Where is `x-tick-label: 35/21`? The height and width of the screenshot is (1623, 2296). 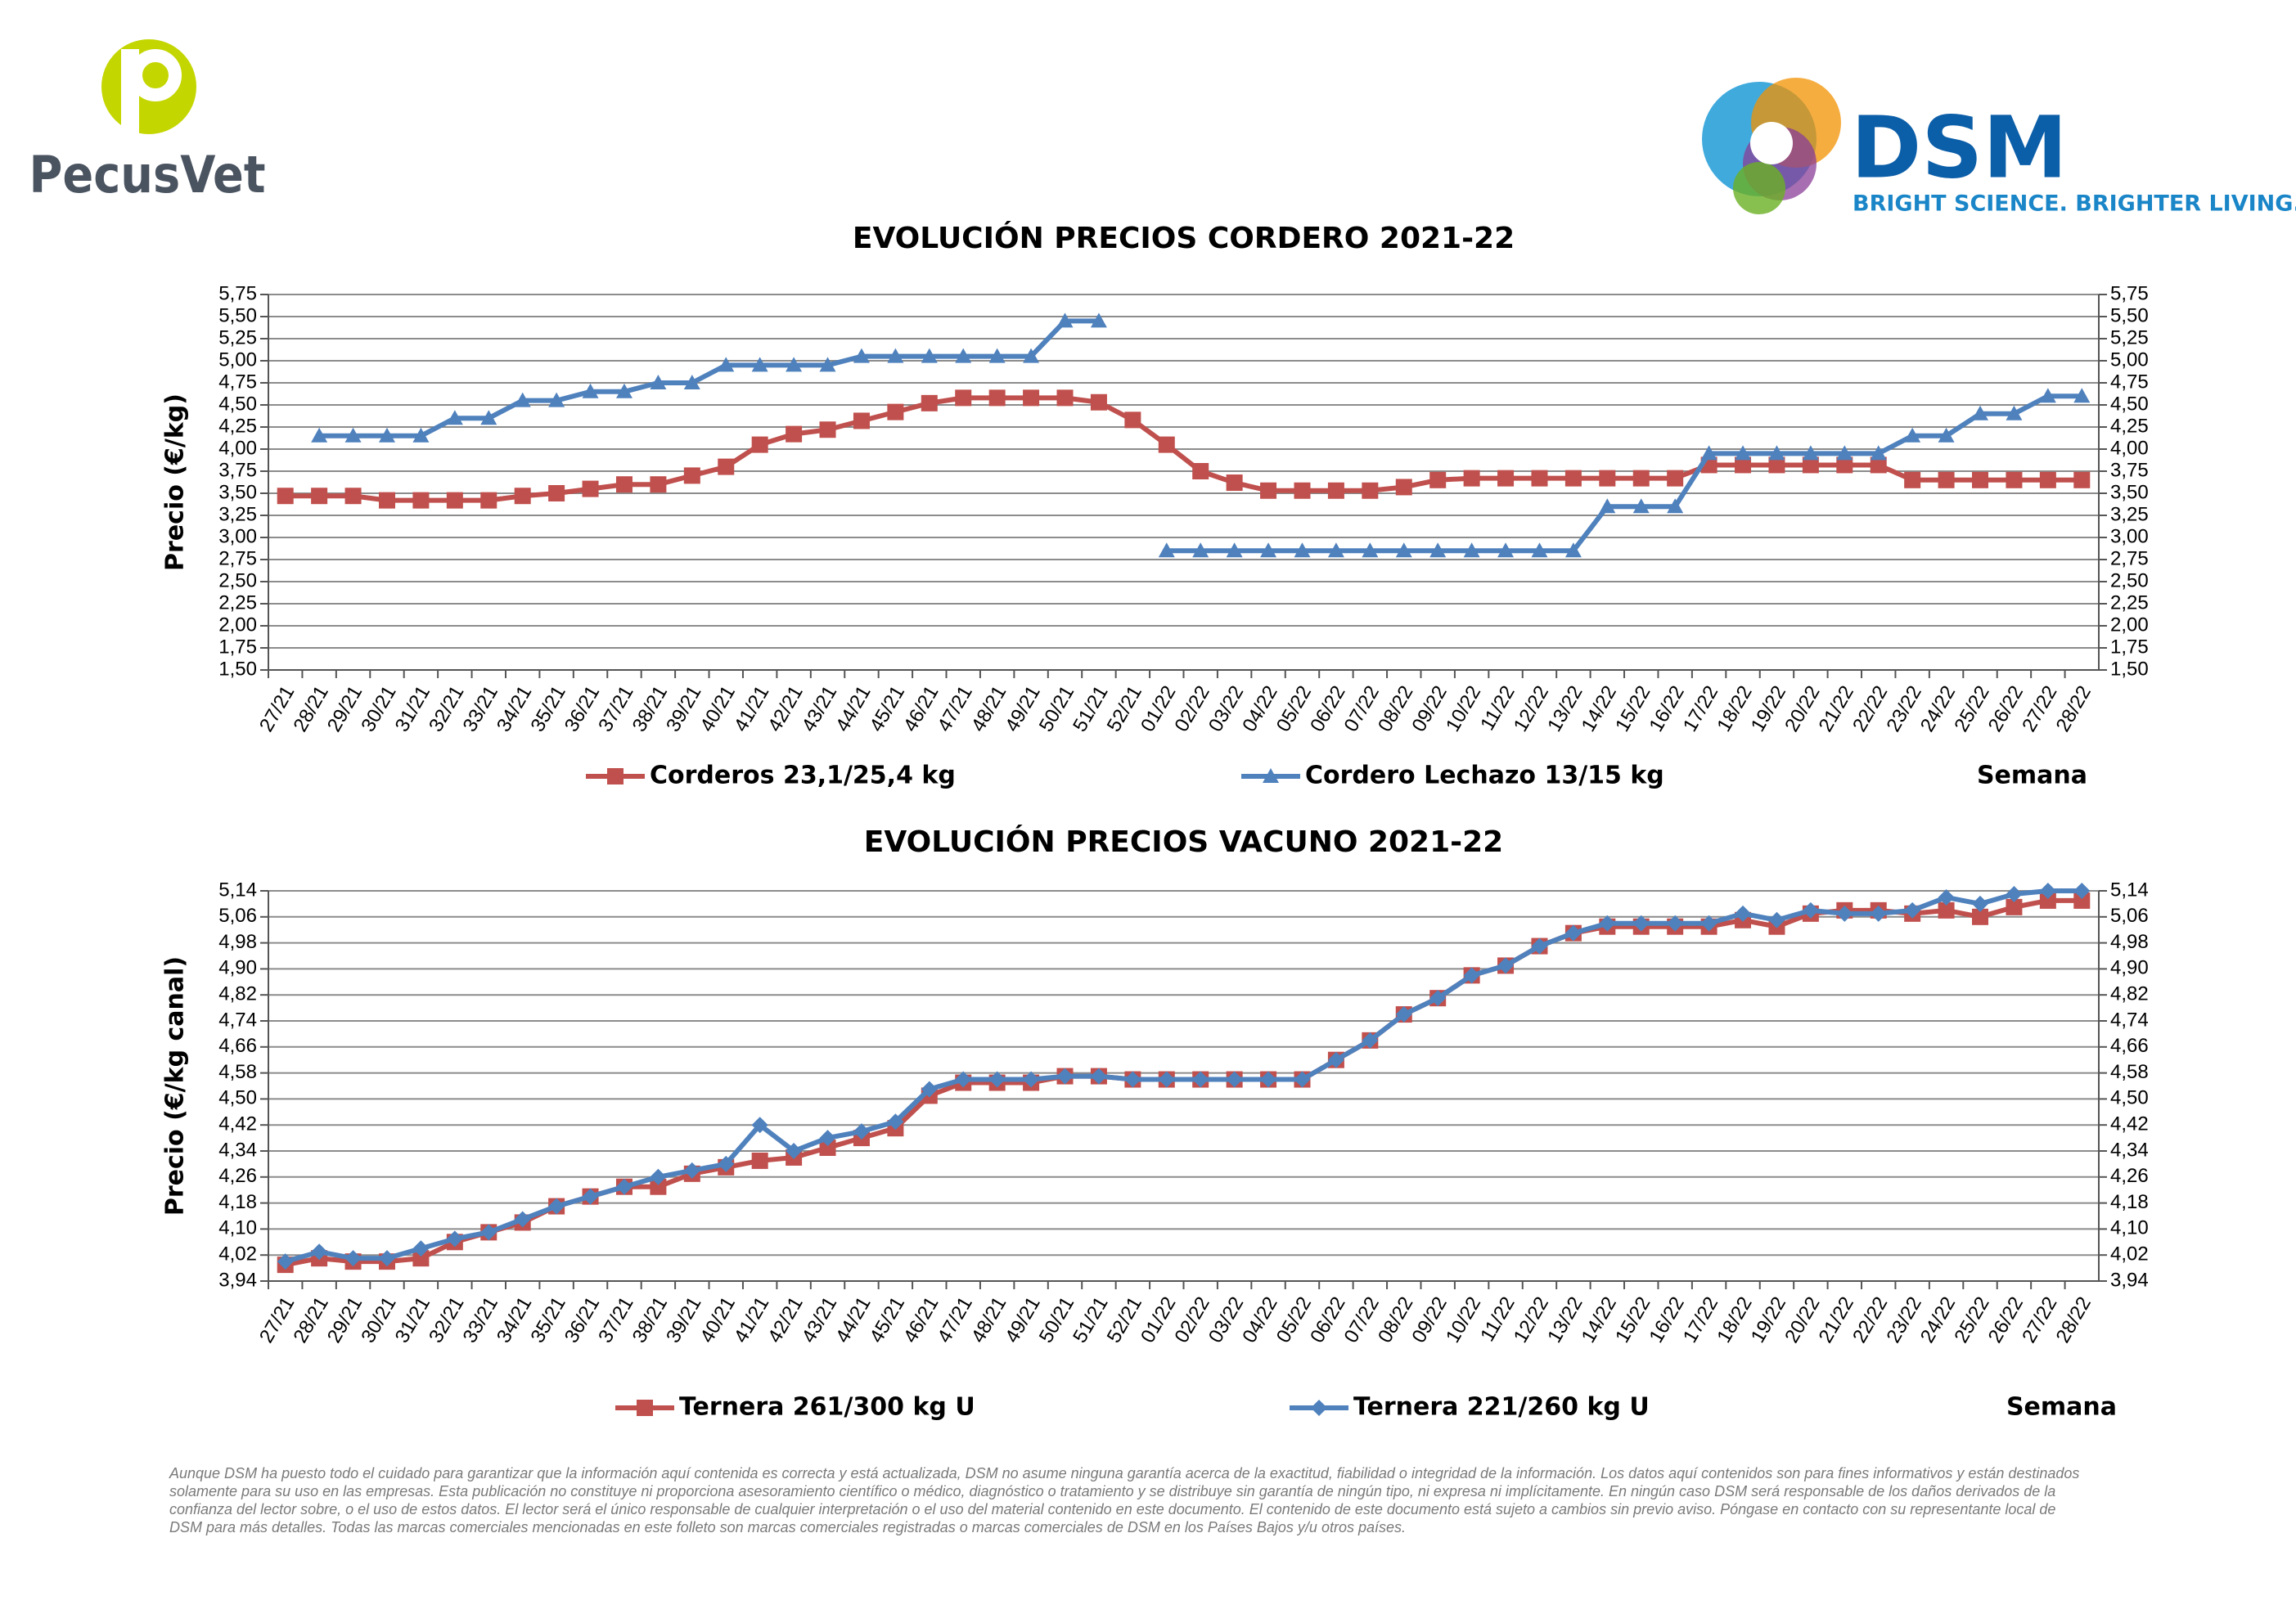
x-tick-label: 35/21 is located at coordinates (547, 709).